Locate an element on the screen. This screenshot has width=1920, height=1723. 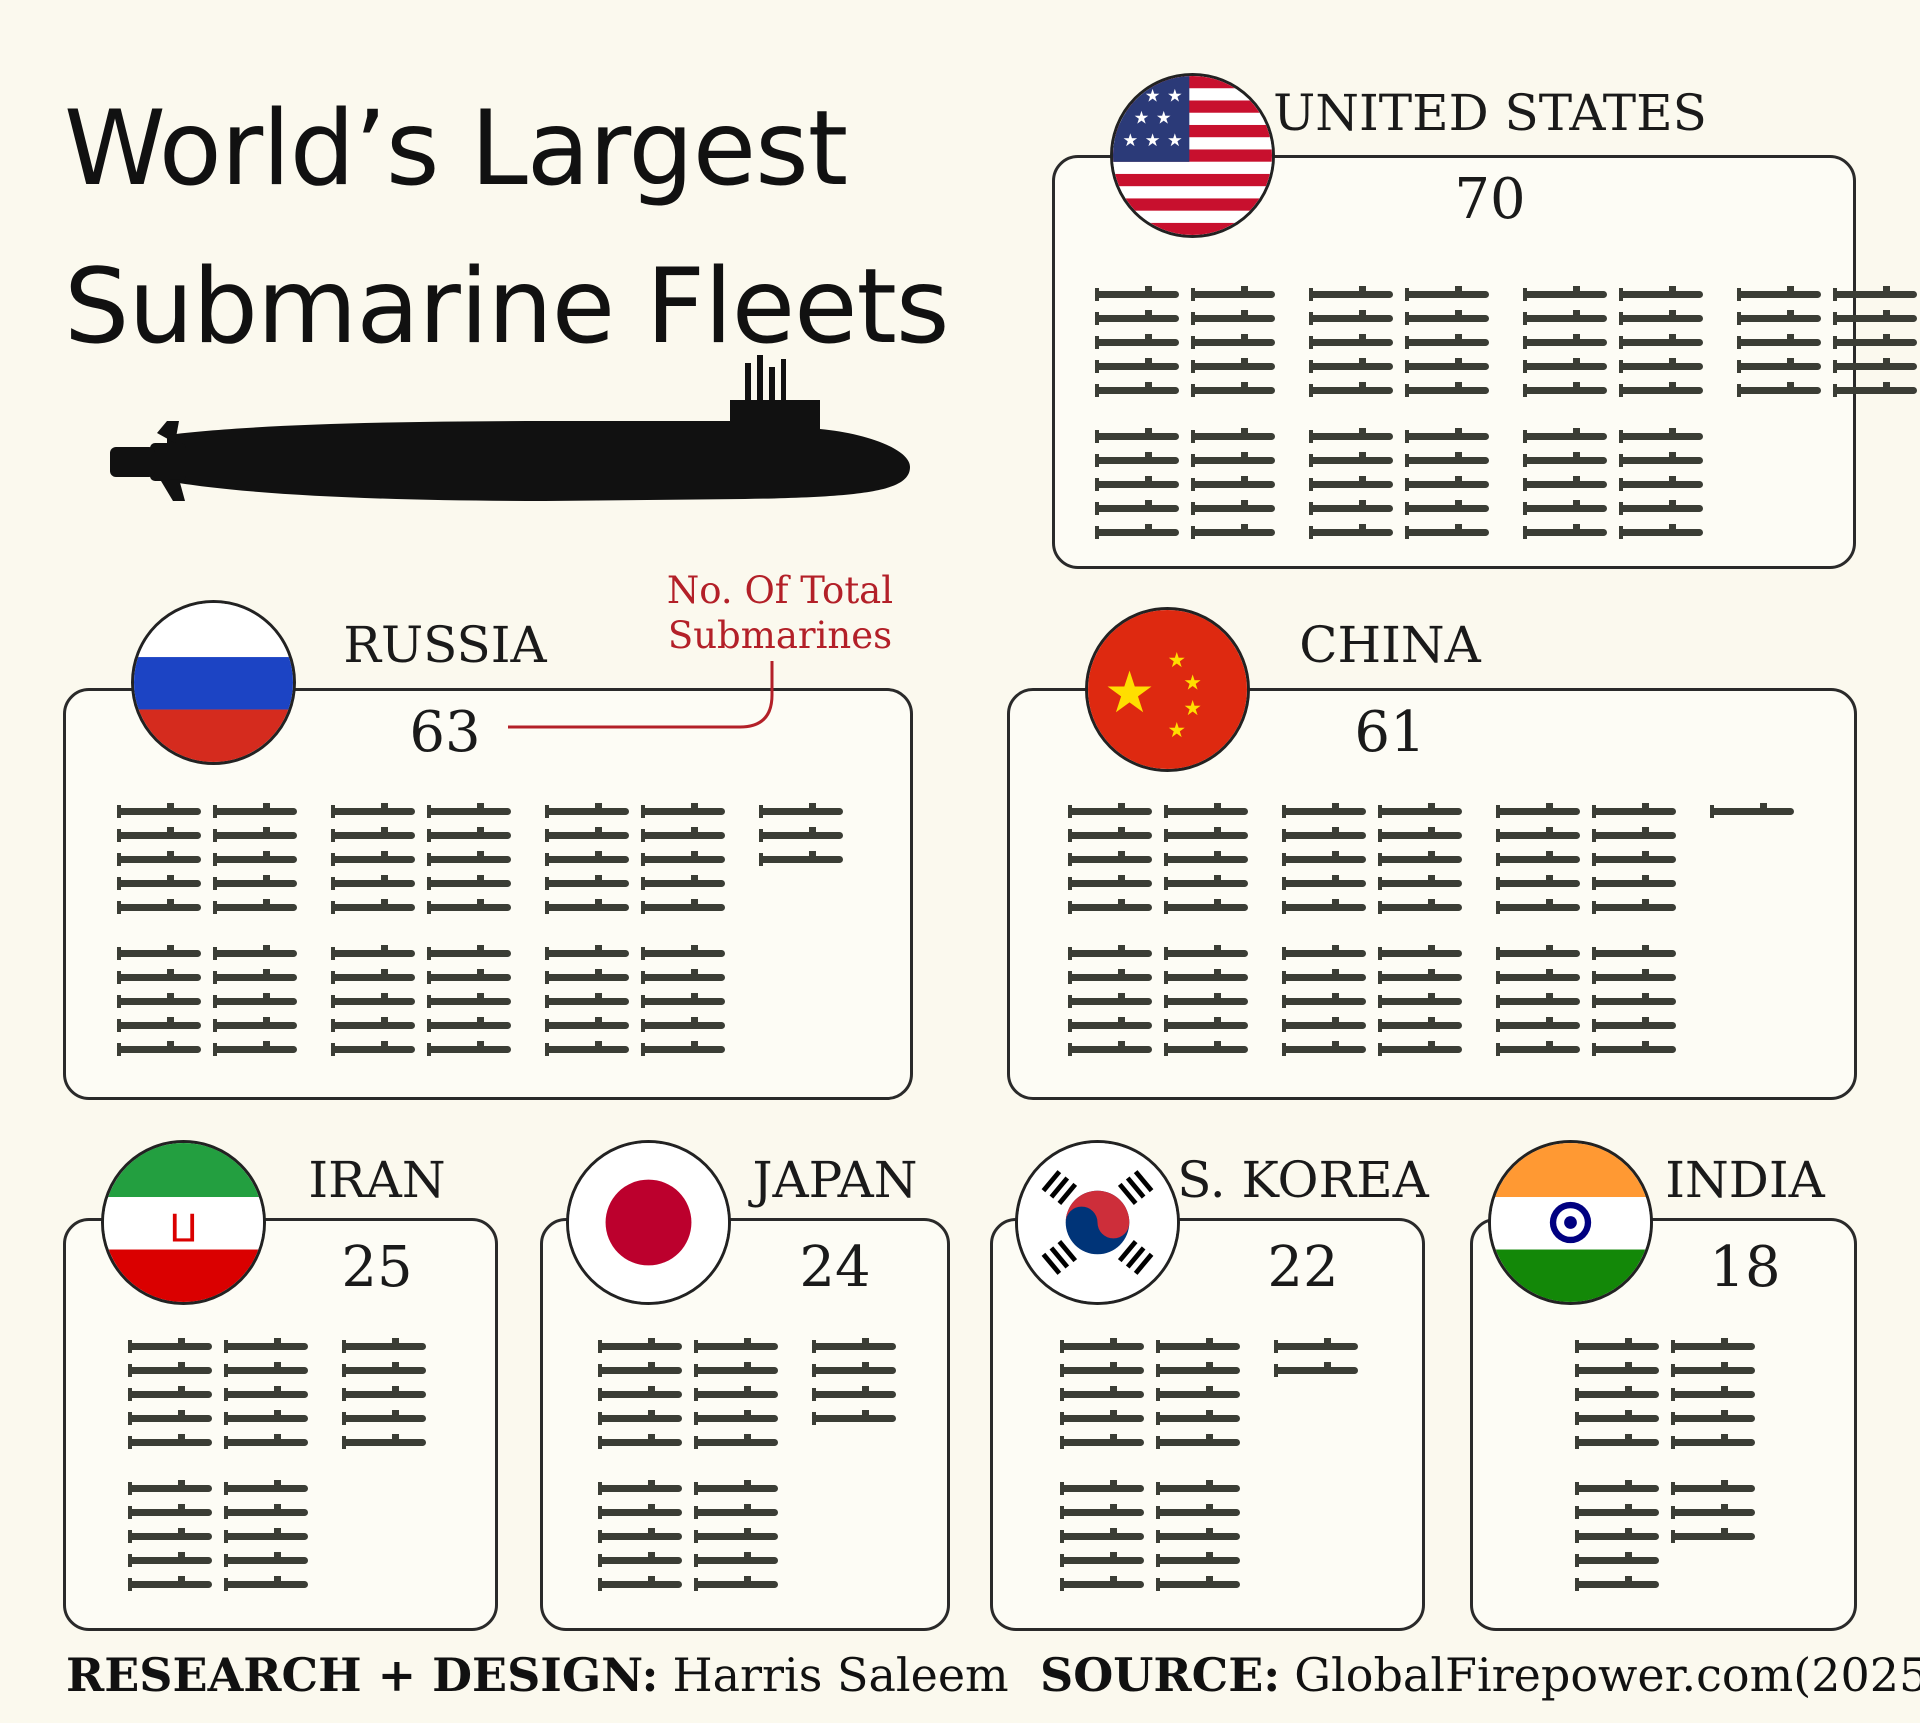
submarine-count-label: 22 is located at coordinates (1303, 1267).